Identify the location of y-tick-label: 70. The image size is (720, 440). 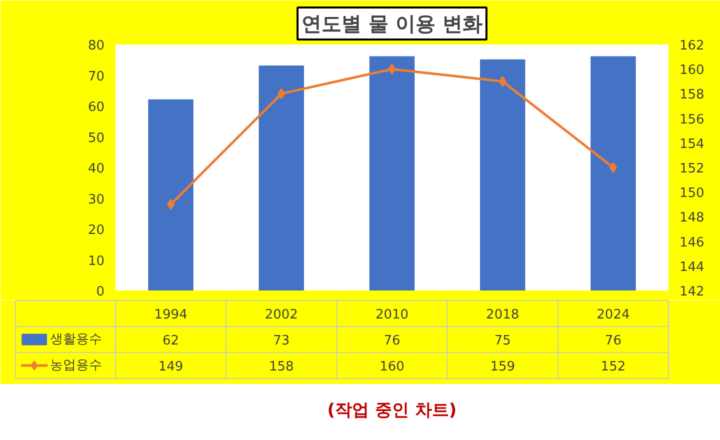
(96, 76).